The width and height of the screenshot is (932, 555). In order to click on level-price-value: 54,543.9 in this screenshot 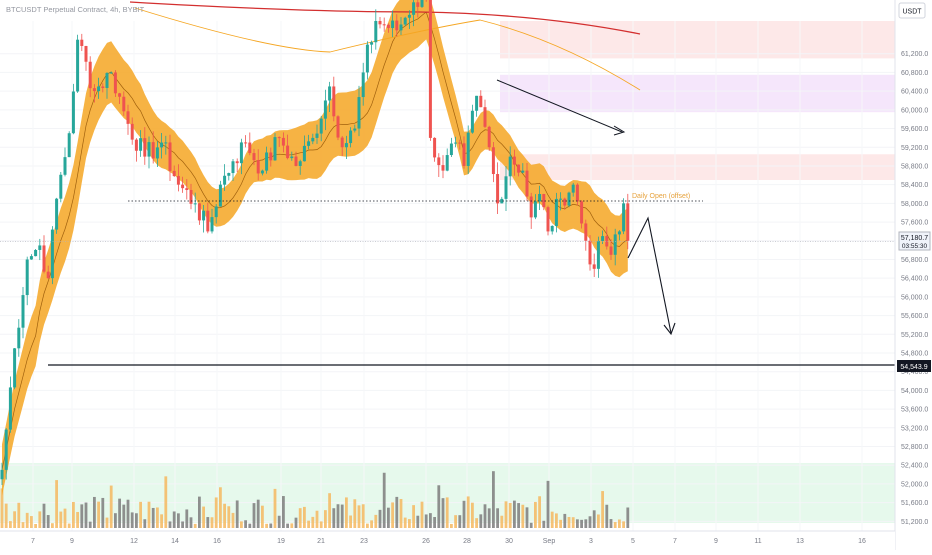, I will do `click(913, 367)`.